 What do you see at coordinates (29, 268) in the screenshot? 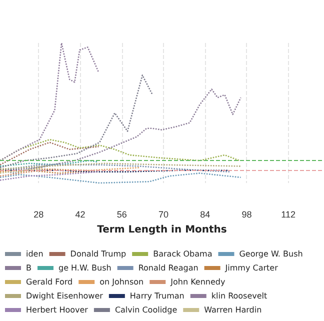
I see `legend-label: B` at bounding box center [29, 268].